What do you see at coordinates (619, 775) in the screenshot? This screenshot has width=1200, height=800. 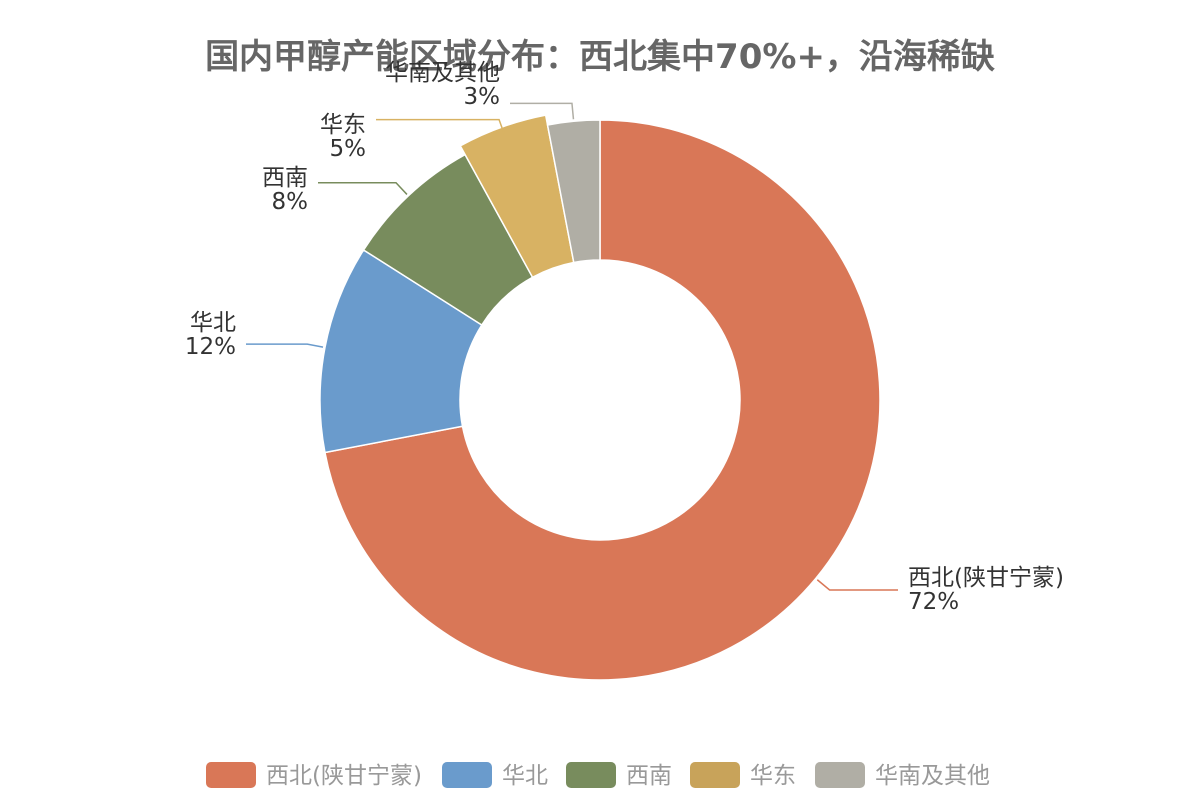 I see `legend-item-2: 西南` at bounding box center [619, 775].